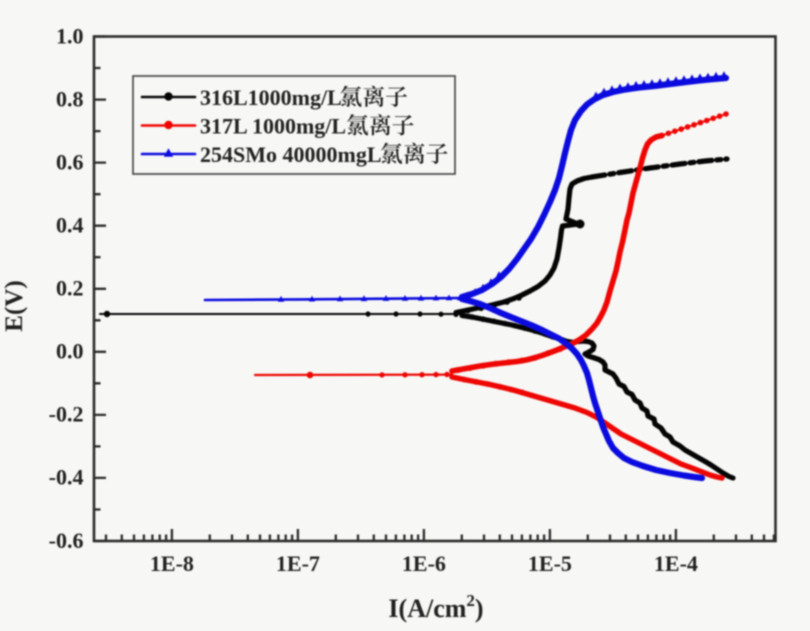  What do you see at coordinates (66, 414) in the screenshot?
I see `svg-text: -0.2` at bounding box center [66, 414].